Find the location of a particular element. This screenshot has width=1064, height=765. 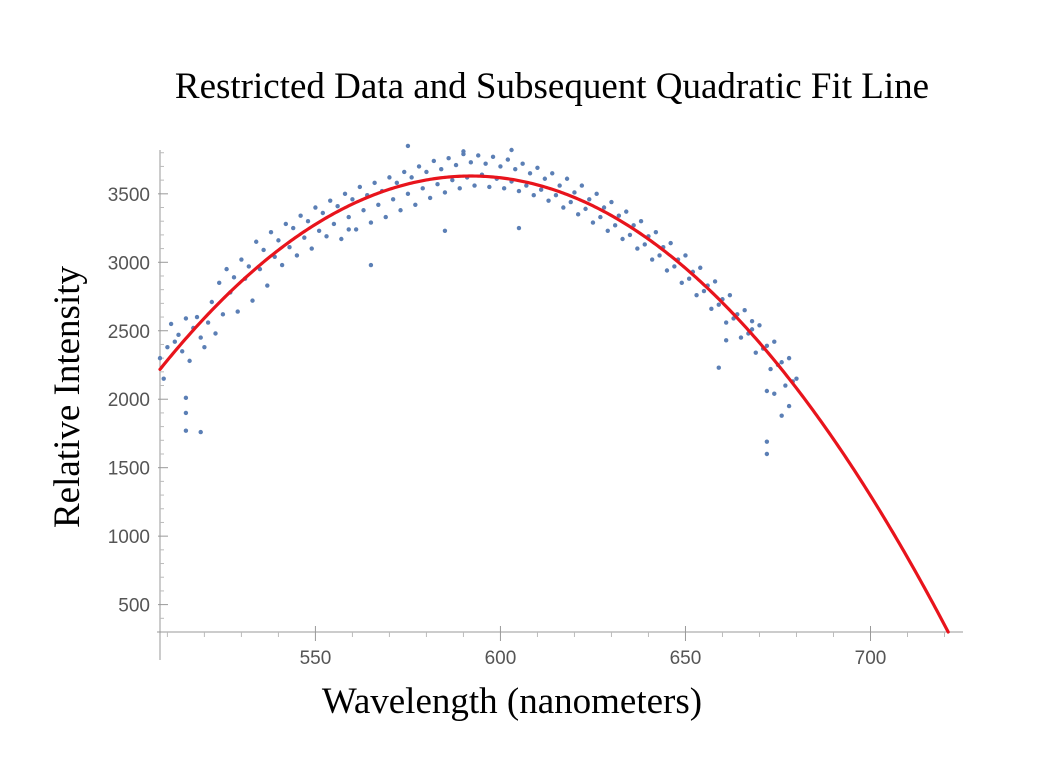

y-tick-label: 2000 is located at coordinates (129, 400).